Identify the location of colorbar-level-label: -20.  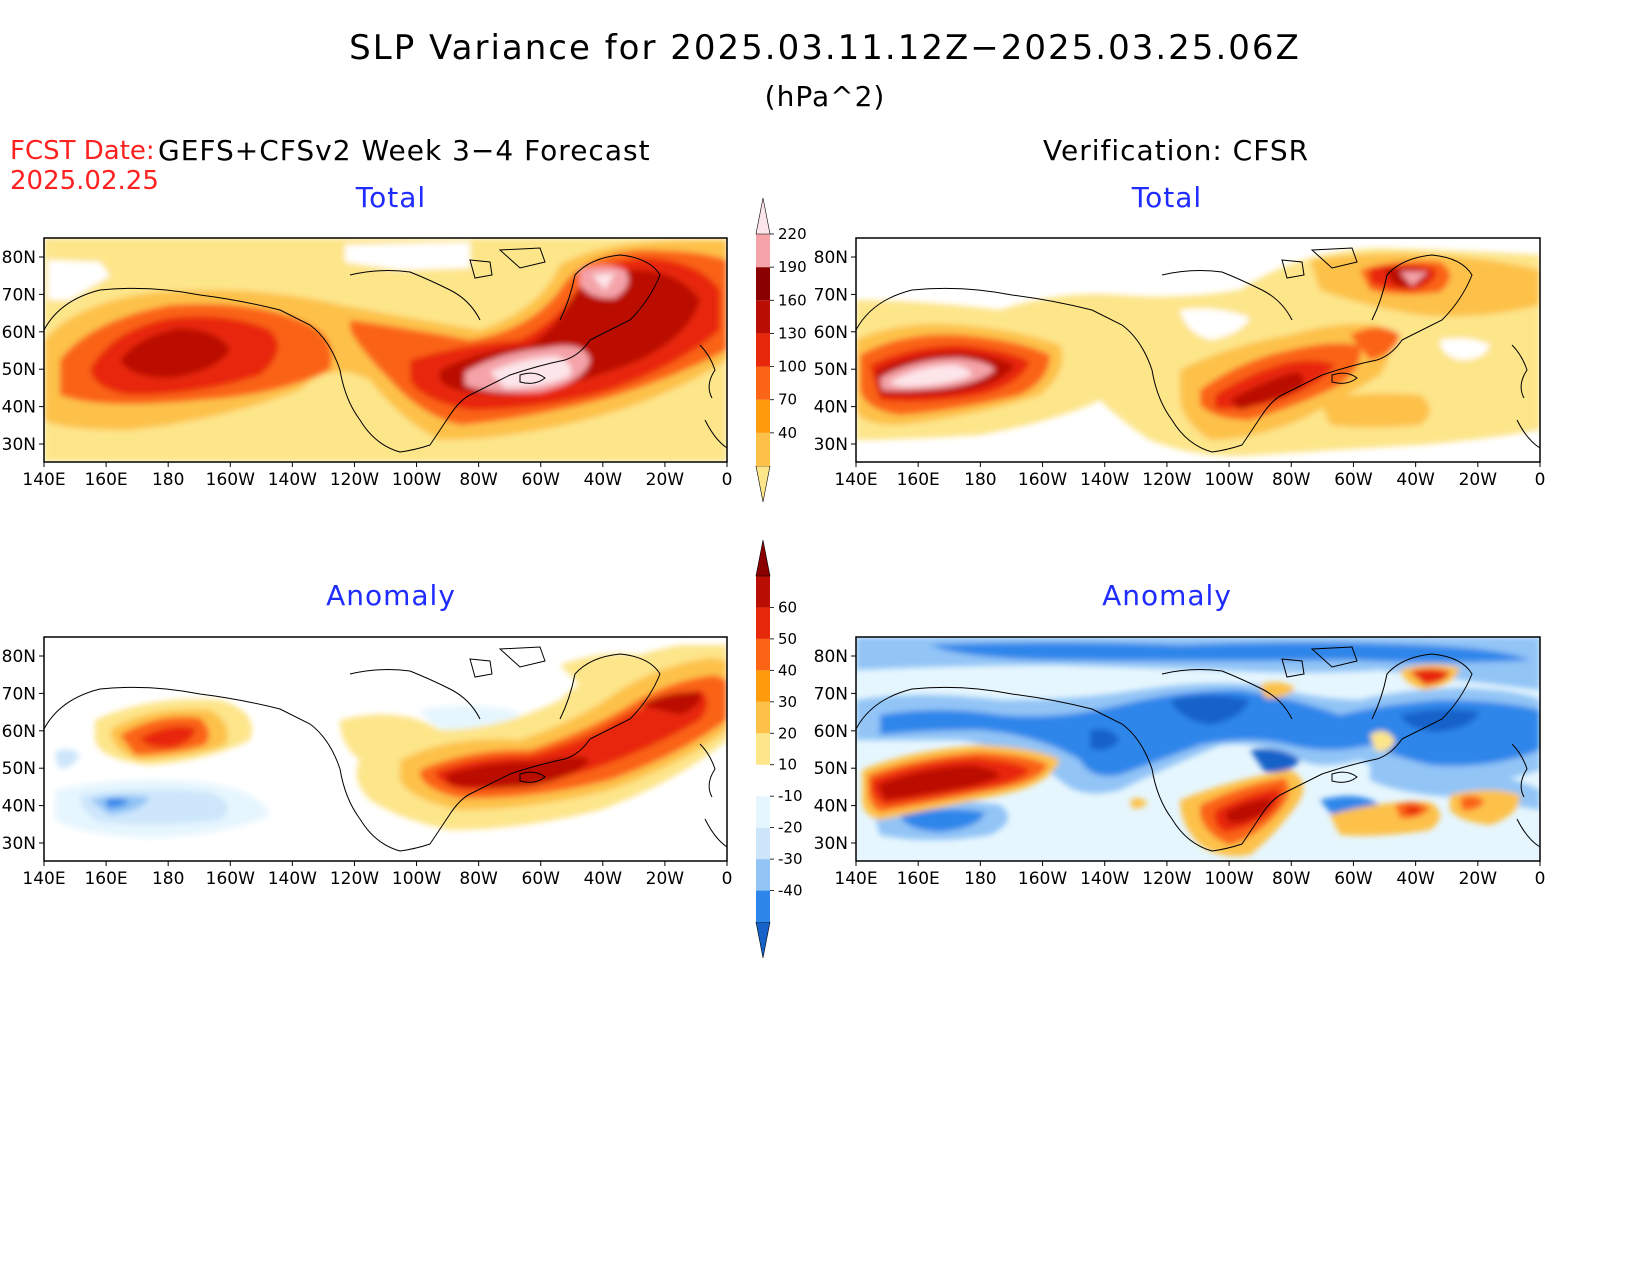
(790, 828).